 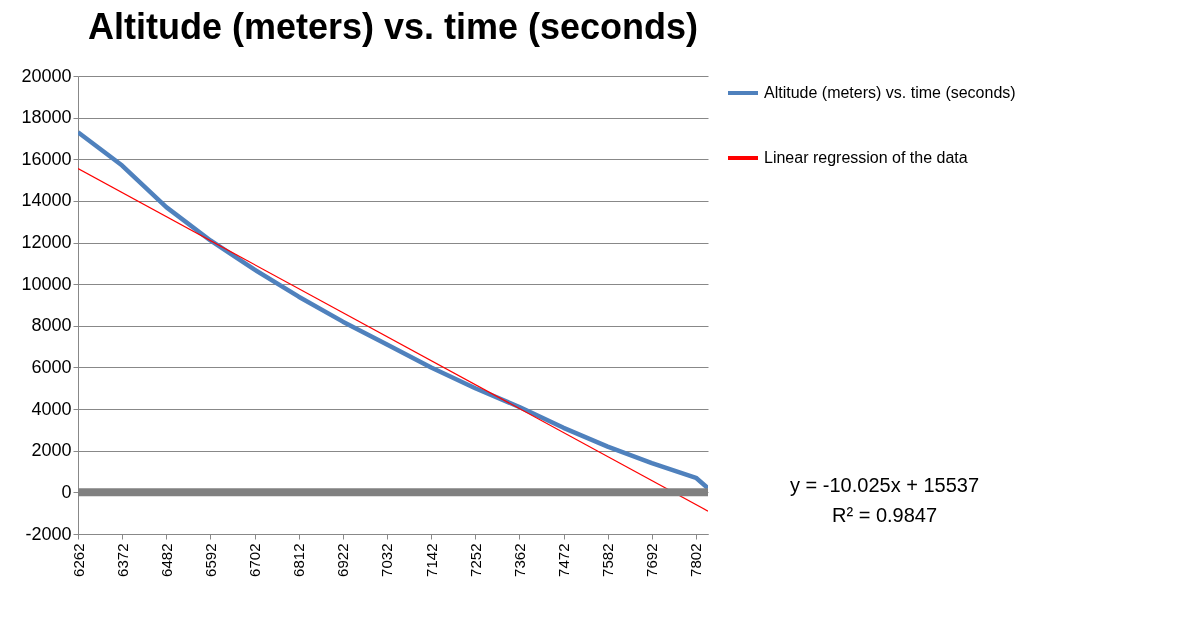 What do you see at coordinates (46, 242) in the screenshot?
I see `y-tick-label: 12000` at bounding box center [46, 242].